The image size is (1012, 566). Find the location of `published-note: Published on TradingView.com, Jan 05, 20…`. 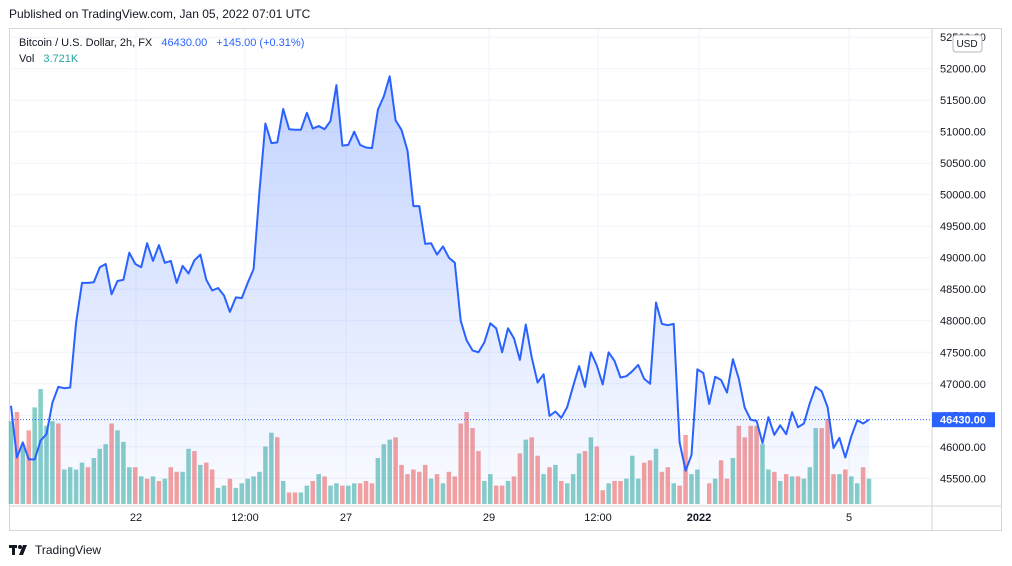

published-note: Published on TradingView.com, Jan 05, 20… is located at coordinates (160, 14).